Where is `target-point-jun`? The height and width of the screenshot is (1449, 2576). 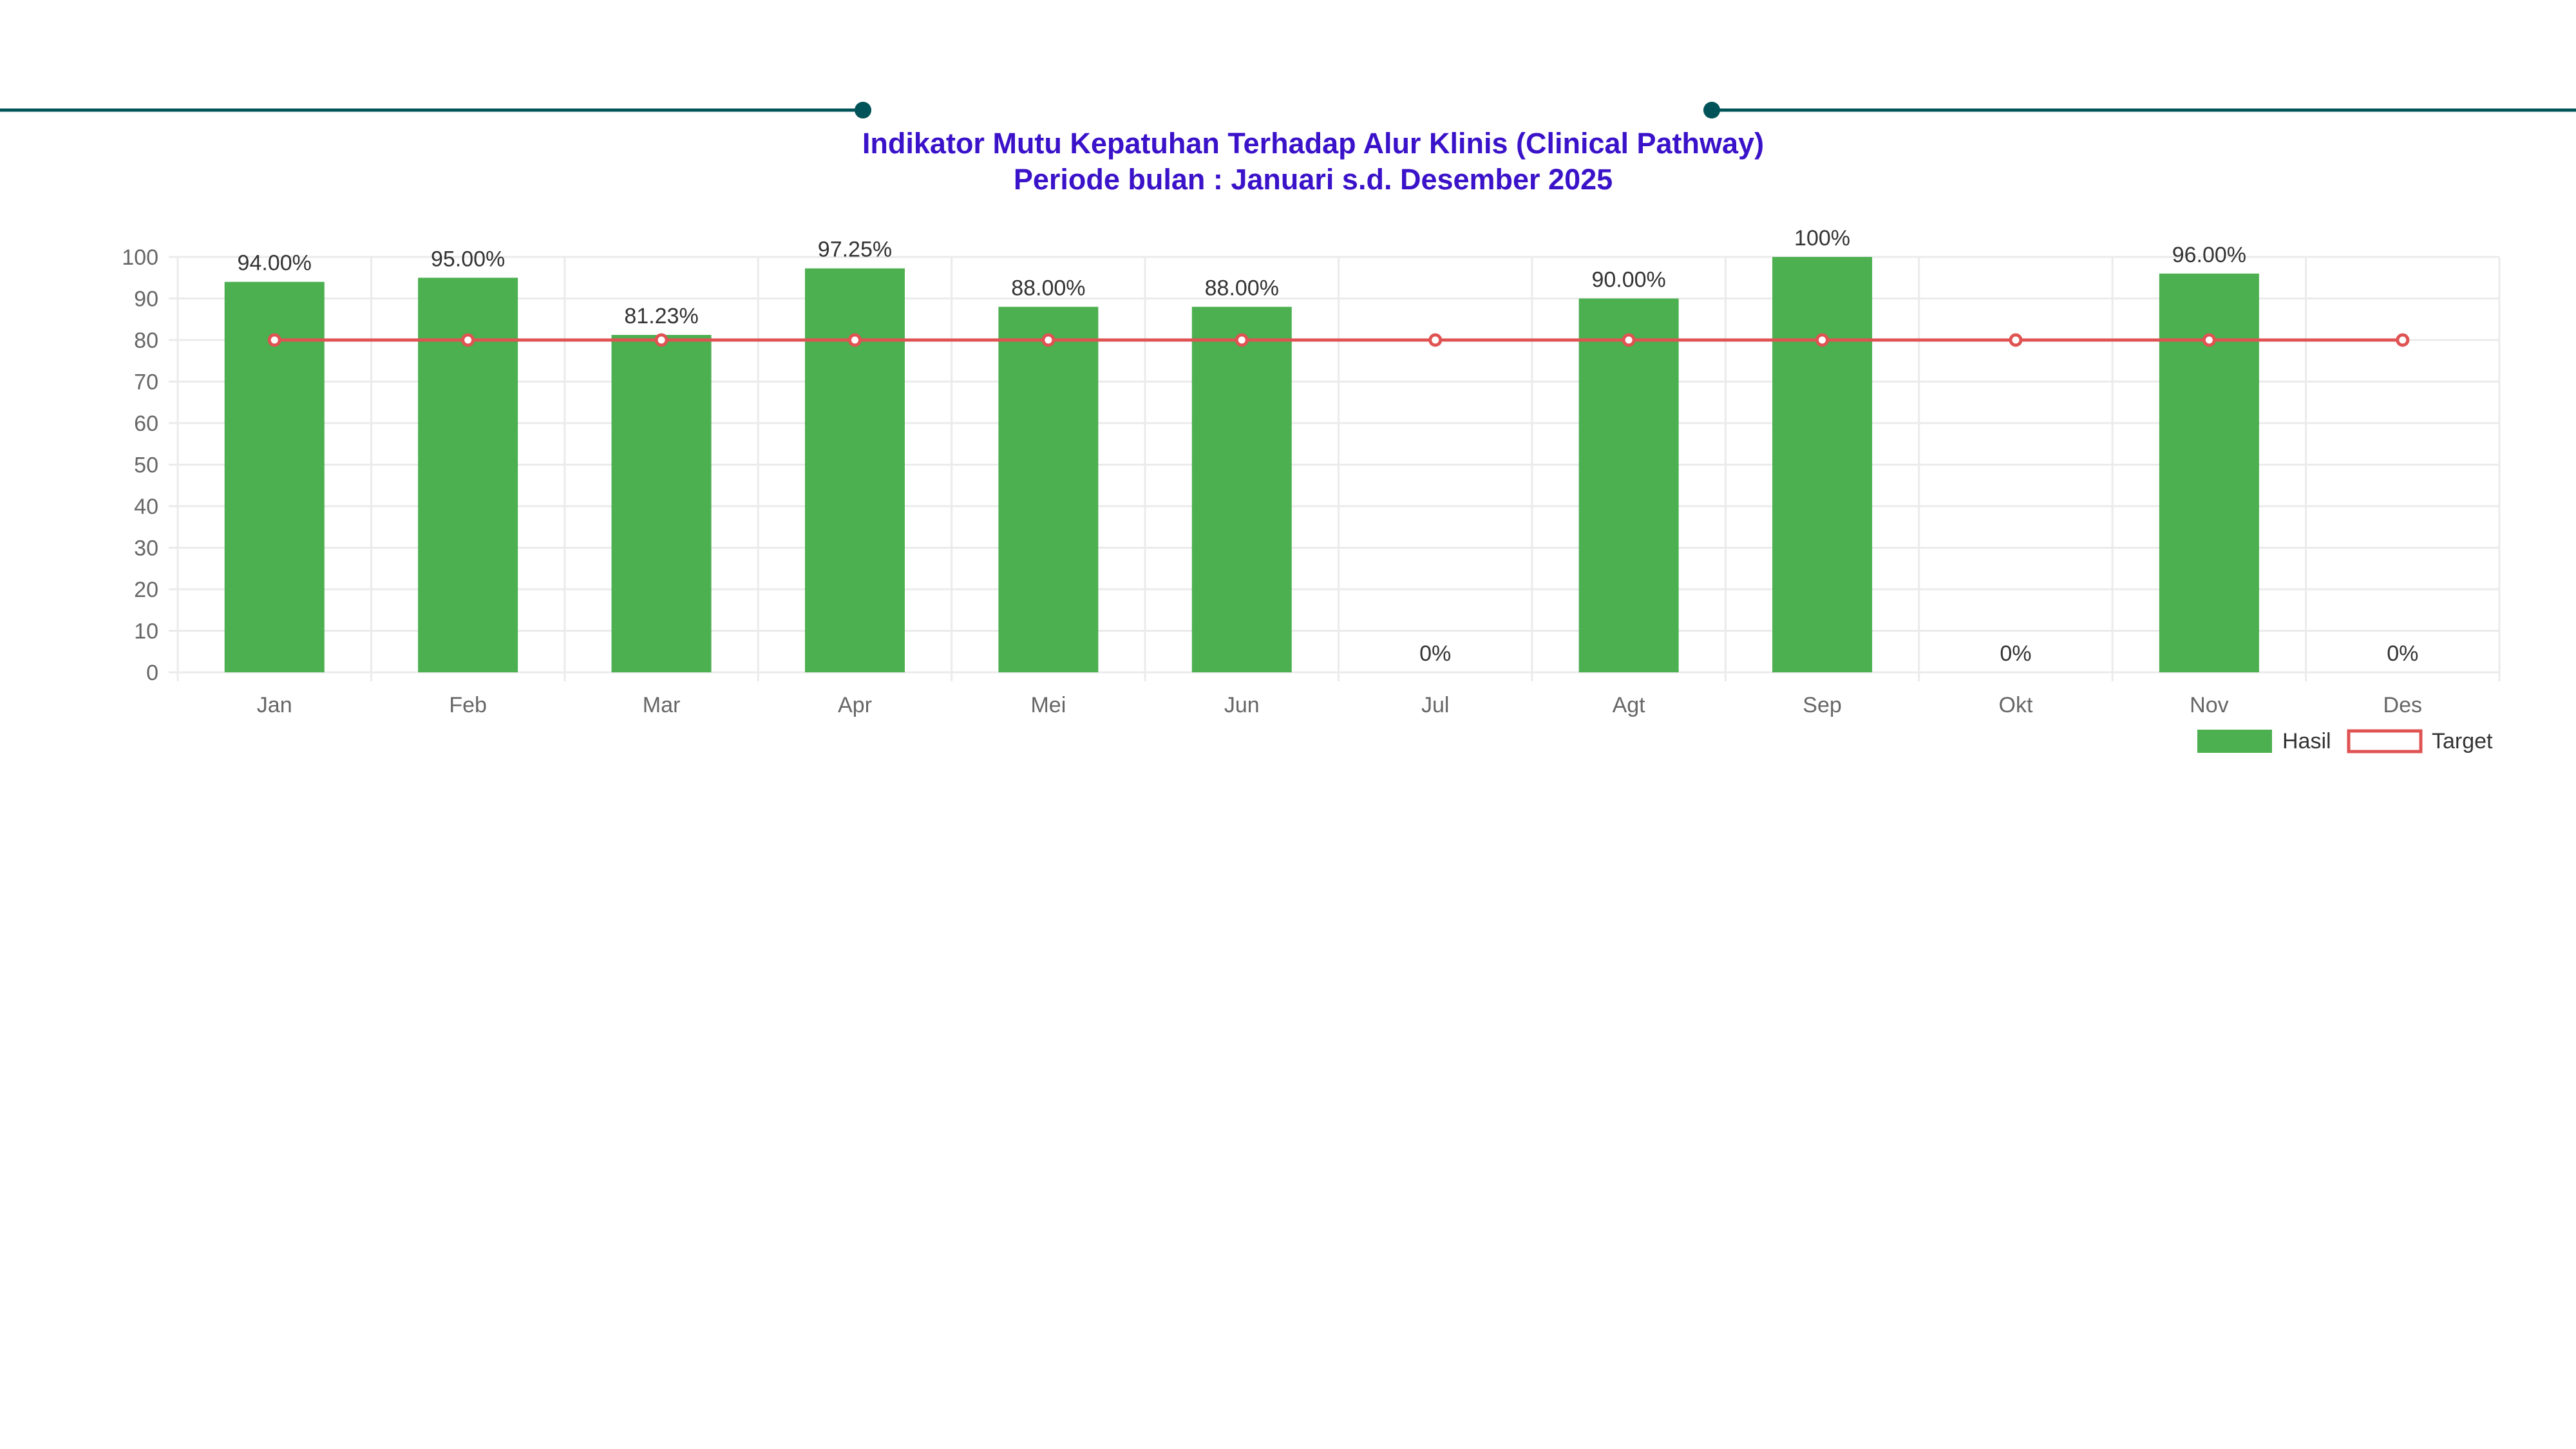 target-point-jun is located at coordinates (1242, 340).